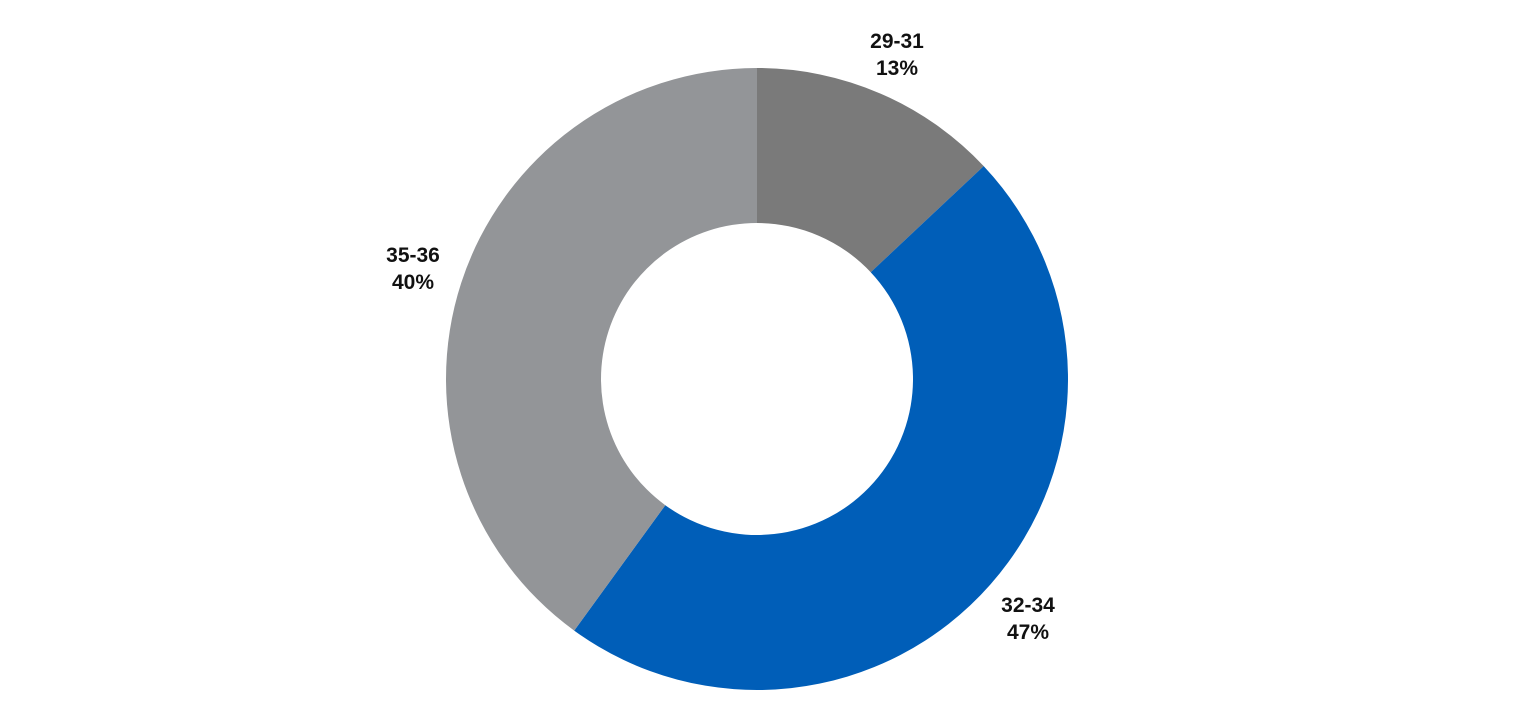 The width and height of the screenshot is (1528, 707). Describe the element at coordinates (897, 41) in the screenshot. I see `slice-label-29-31: 29-31` at that location.